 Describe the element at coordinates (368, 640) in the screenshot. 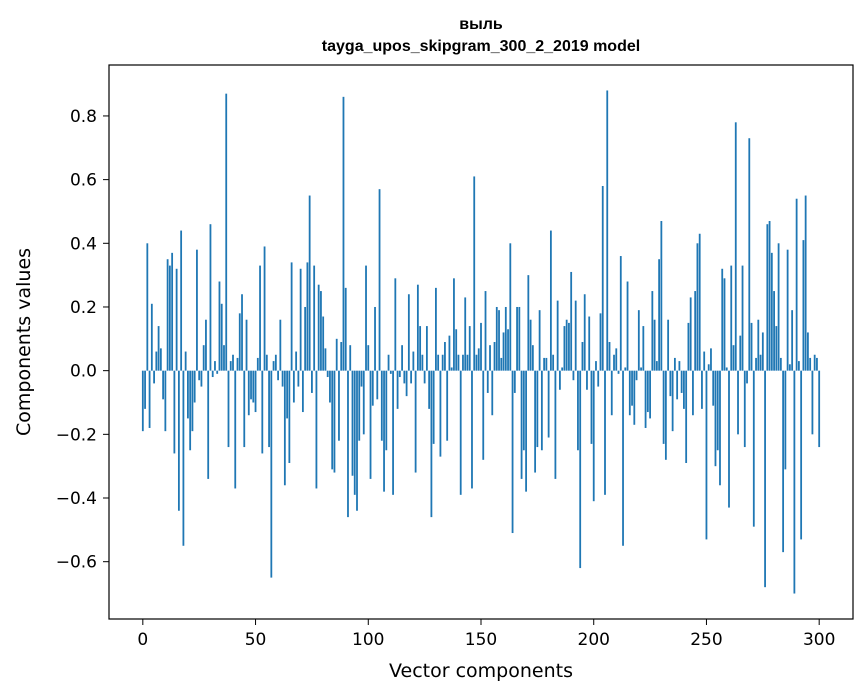

I see `x-tick-label: 100` at that location.